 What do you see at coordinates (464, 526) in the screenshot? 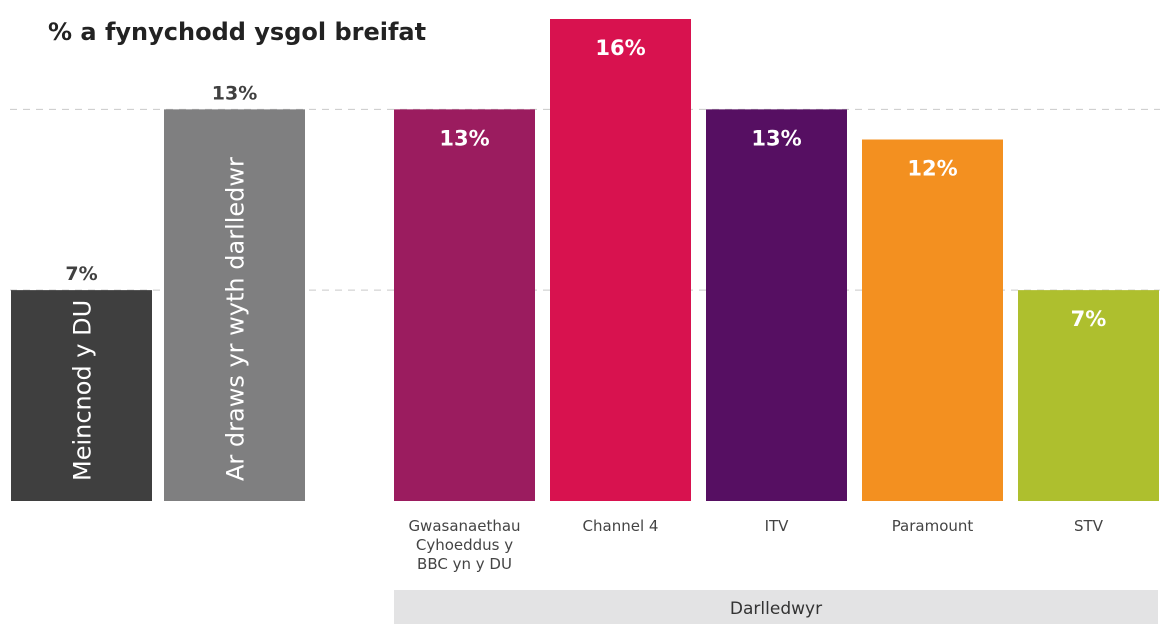
I see `category-label-line: Gwasanaethau` at bounding box center [464, 526].